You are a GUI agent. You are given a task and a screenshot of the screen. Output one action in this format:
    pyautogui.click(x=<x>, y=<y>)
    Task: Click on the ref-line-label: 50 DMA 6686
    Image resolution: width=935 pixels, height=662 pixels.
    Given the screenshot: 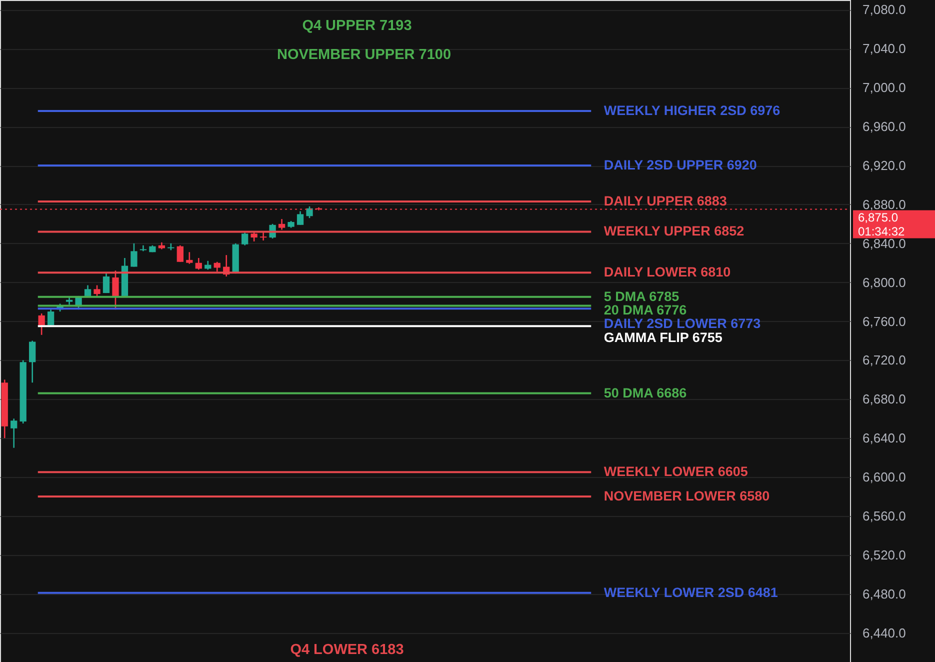 What is the action you would take?
    pyautogui.click(x=646, y=392)
    